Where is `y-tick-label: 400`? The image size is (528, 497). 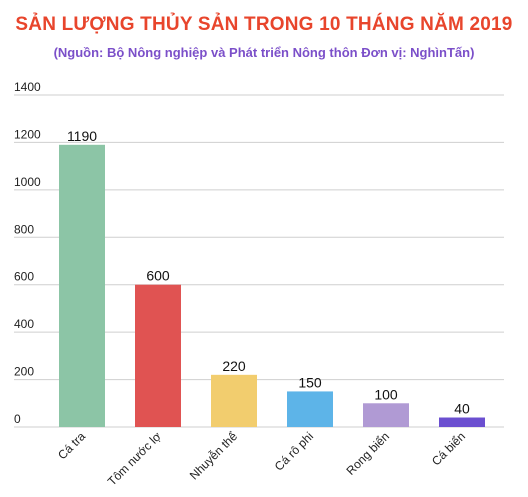
y-tick-label: 400 is located at coordinates (24, 324).